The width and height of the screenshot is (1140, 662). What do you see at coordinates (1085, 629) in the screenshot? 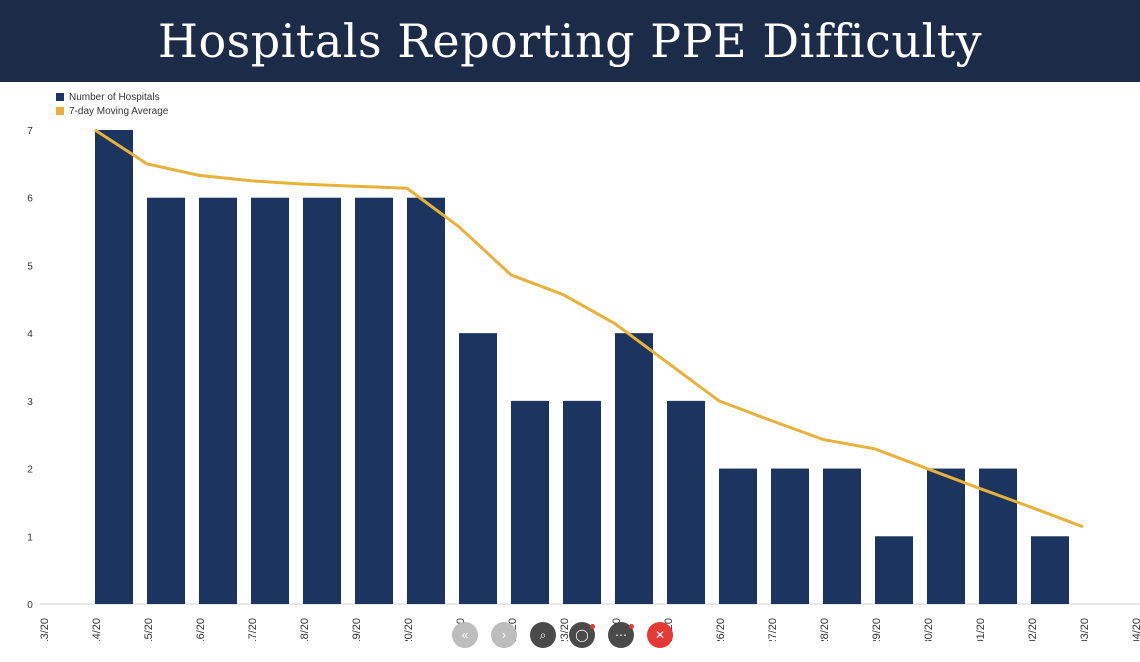
I see `x-tick-label: /03/20` at bounding box center [1085, 629].